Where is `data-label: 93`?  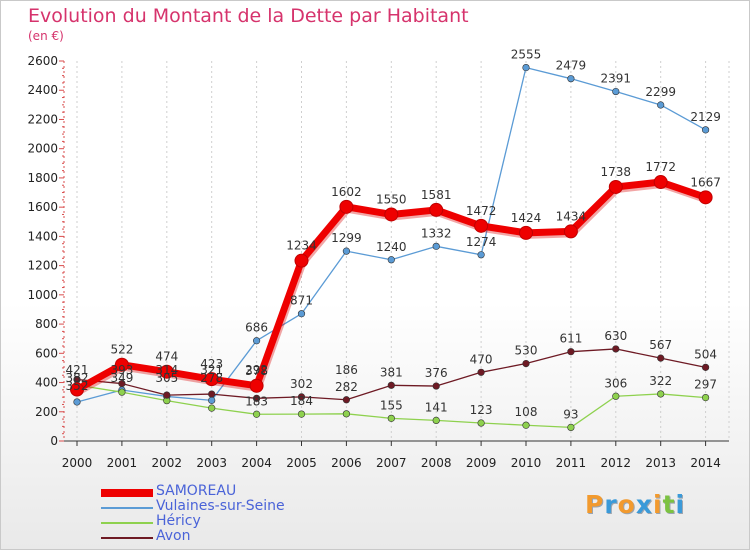 data-label: 93 is located at coordinates (570, 414).